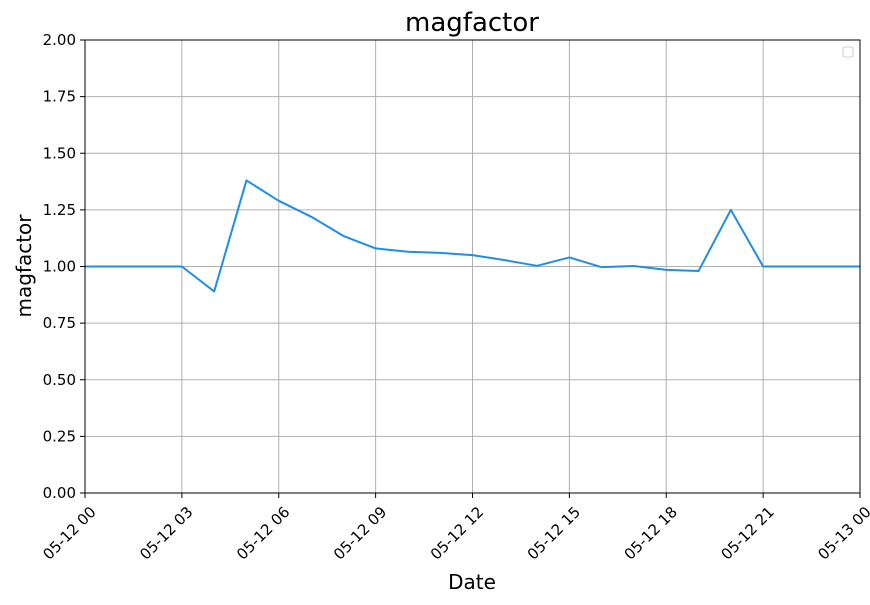  Describe the element at coordinates (59, 40) in the screenshot. I see `y-tick-label: 2.00` at that location.